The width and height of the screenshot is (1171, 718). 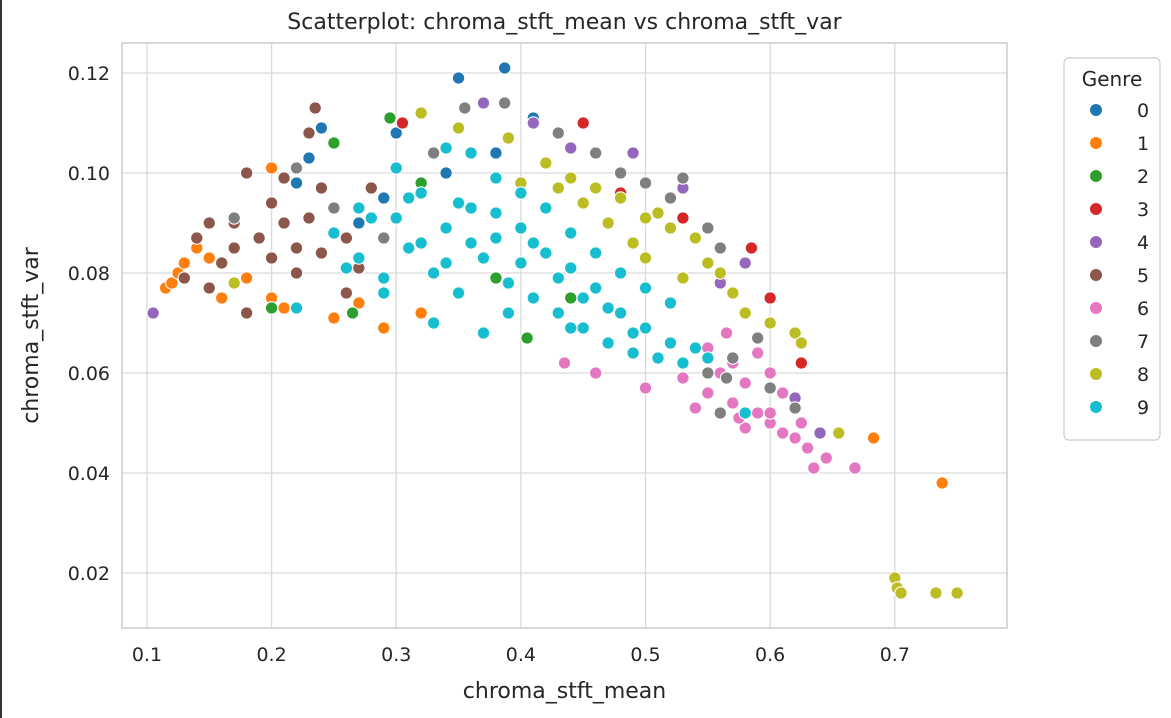 What do you see at coordinates (396, 655) in the screenshot?
I see `x-tick-label: 0.3` at bounding box center [396, 655].